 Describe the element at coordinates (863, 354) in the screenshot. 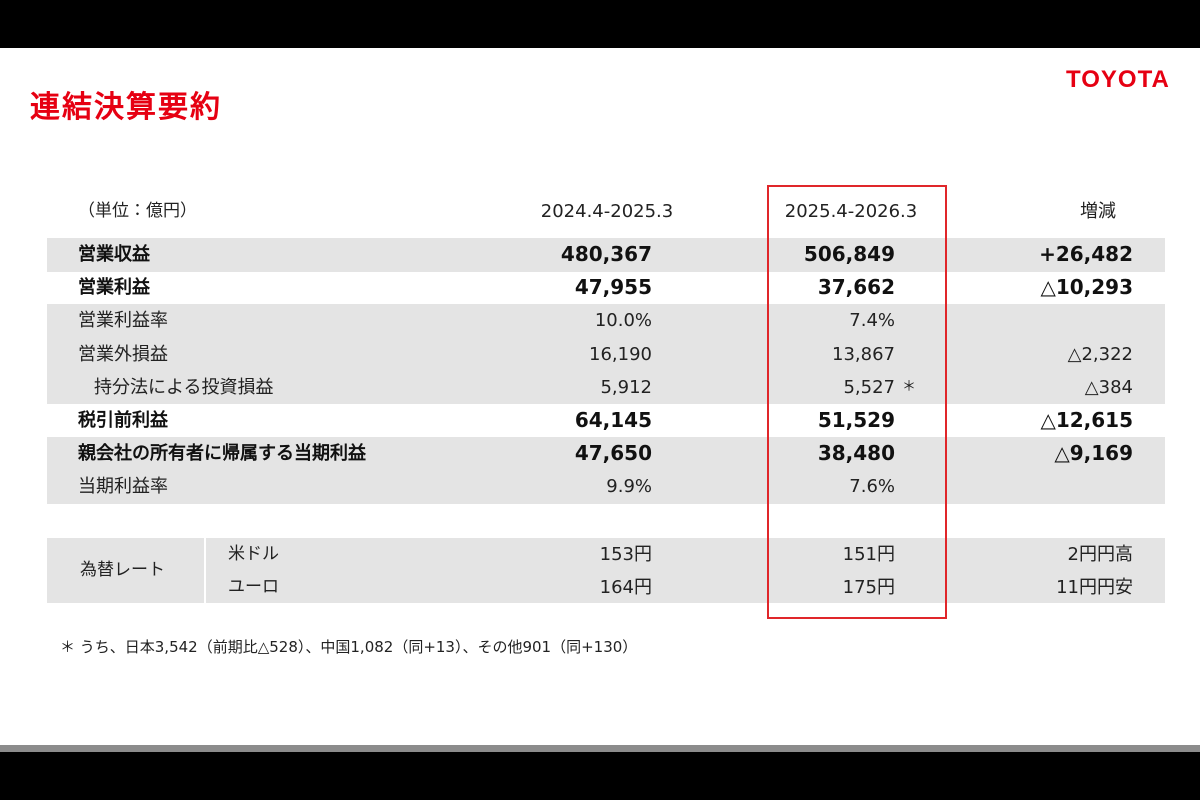

I see `cell: 13,867` at that location.